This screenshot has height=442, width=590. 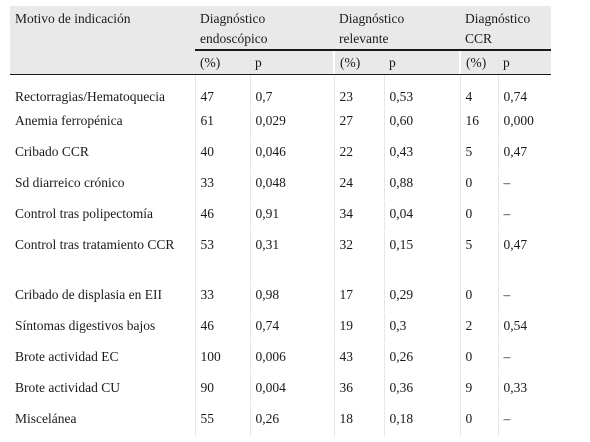 What do you see at coordinates (292, 421) in the screenshot?
I see `cell-endoscopico-p: 0,26` at bounding box center [292, 421].